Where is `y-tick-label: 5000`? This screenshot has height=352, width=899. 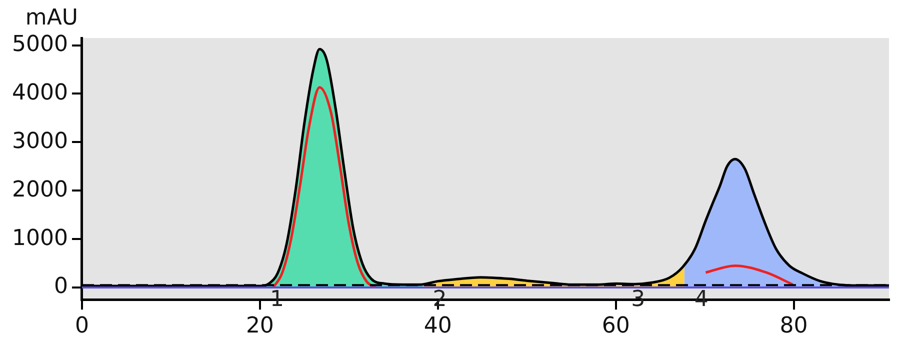 y-tick-label: 5000 is located at coordinates (40, 44).